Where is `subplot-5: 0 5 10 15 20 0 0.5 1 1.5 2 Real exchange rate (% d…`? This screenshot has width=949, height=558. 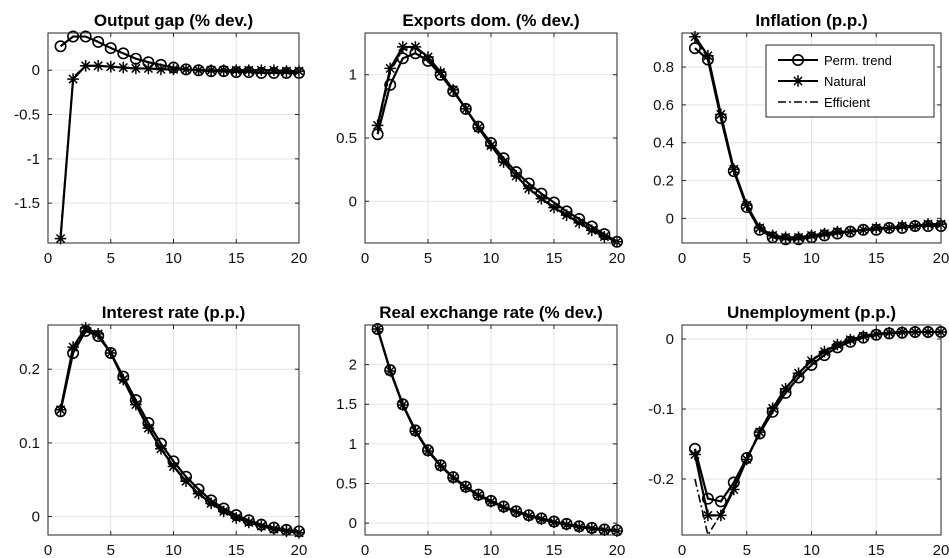
subplot-5: 0 5 10 15 20 0 0.5 1 1.5 2 Real exchange rate (% d… is located at coordinates (480, 430).